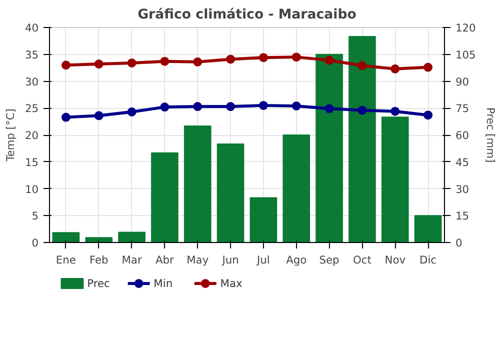 Image resolution: width=500 pixels, height=350 pixels. Describe the element at coordinates (329, 260) in the screenshot. I see `x-tick-label: Sep` at that location.